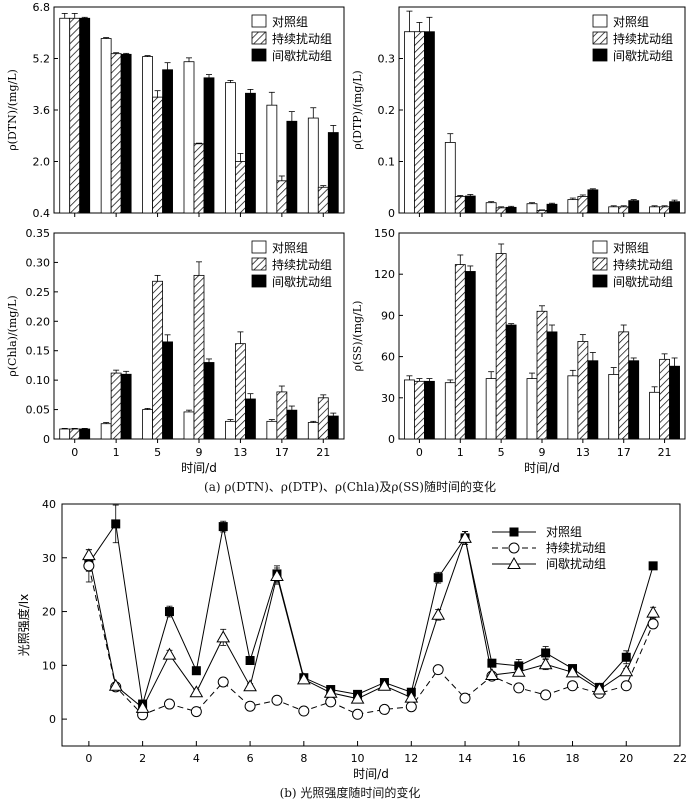 This screenshot has width=700, height=803. I want to click on y-tick-label: 90, so click(388, 315).